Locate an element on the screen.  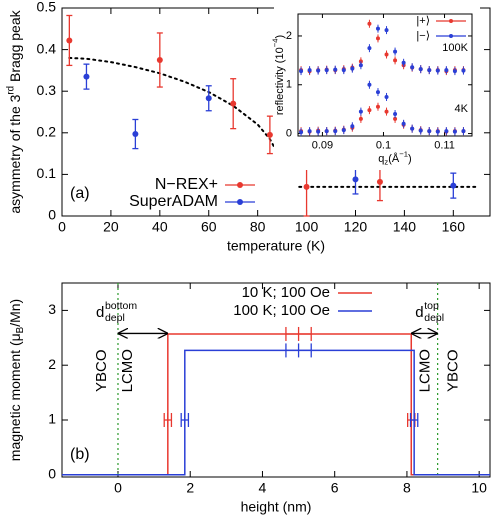
y-tick-label: 0.3 is located at coordinates (47, 90).